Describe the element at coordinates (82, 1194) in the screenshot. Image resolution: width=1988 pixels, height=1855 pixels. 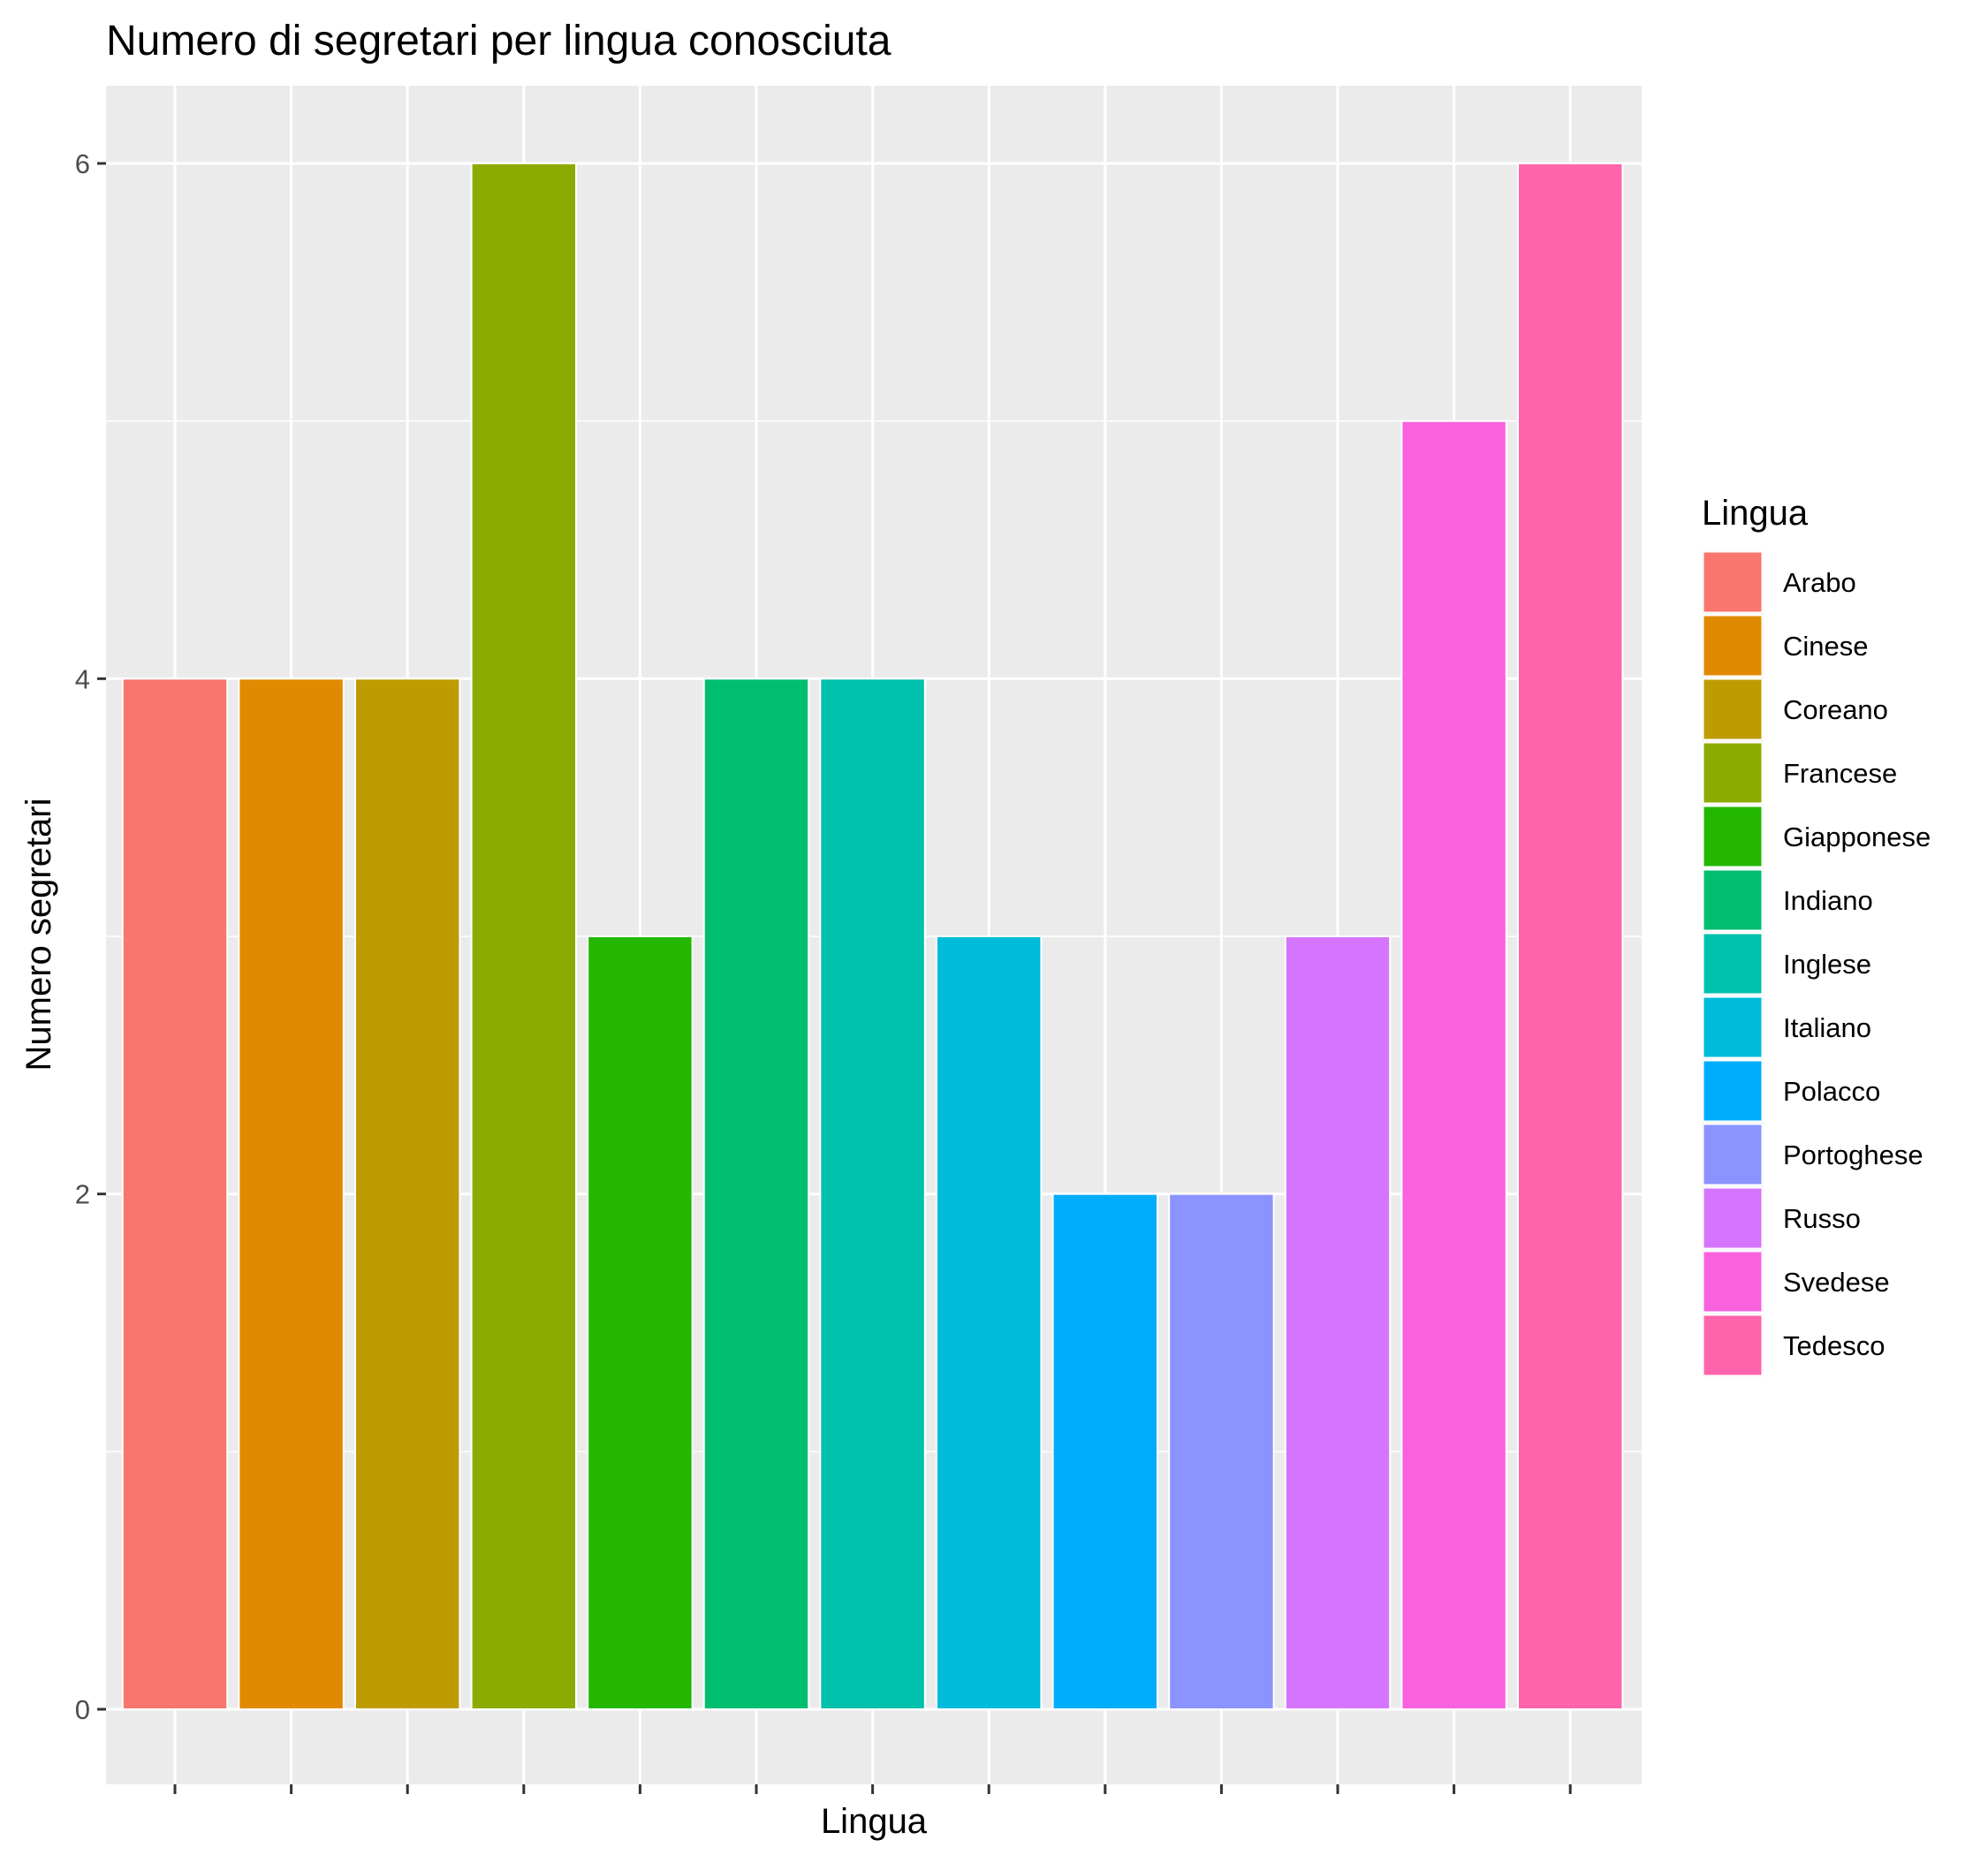
I see `y-tick-label: 2` at that location.